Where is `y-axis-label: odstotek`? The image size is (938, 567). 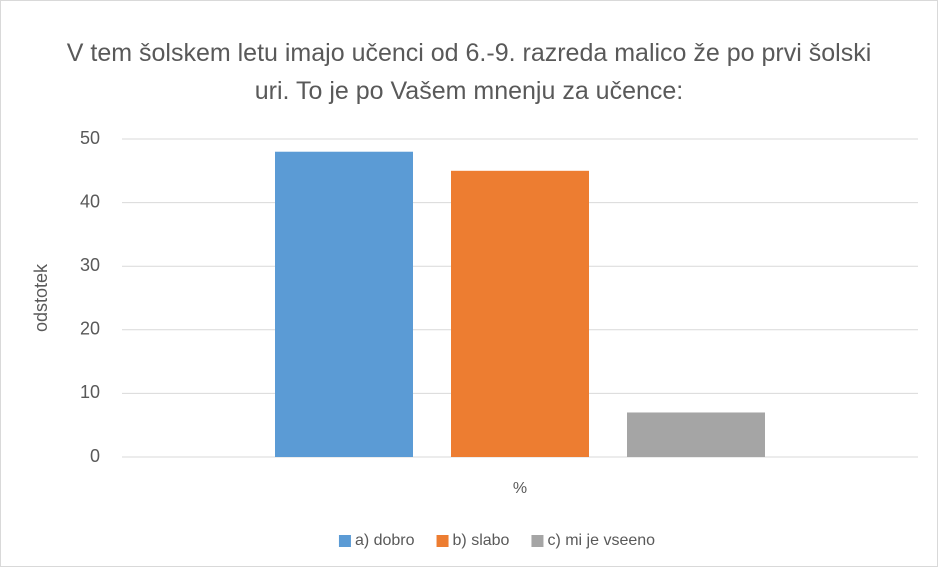 y-axis-label: odstotek is located at coordinates (41, 297).